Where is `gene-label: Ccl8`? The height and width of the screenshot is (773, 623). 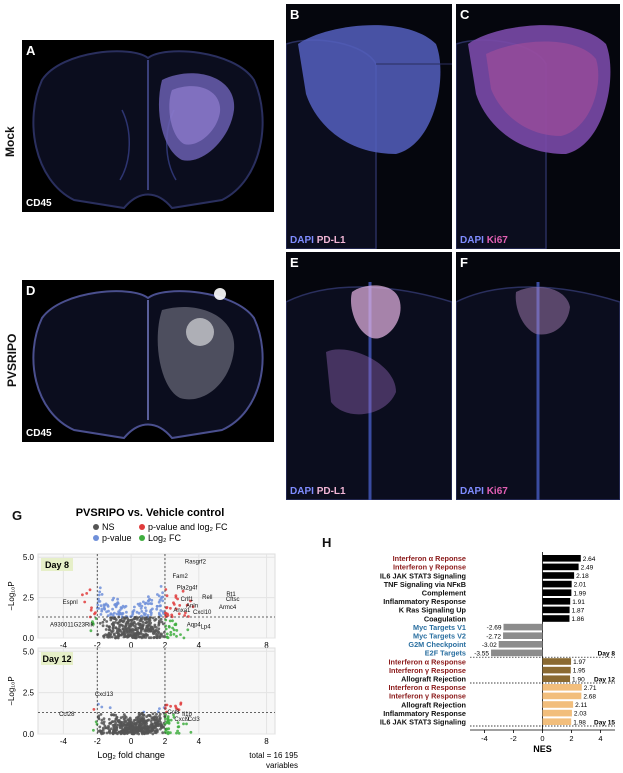
gene-label: Ccl8 is located at coordinates (173, 713).